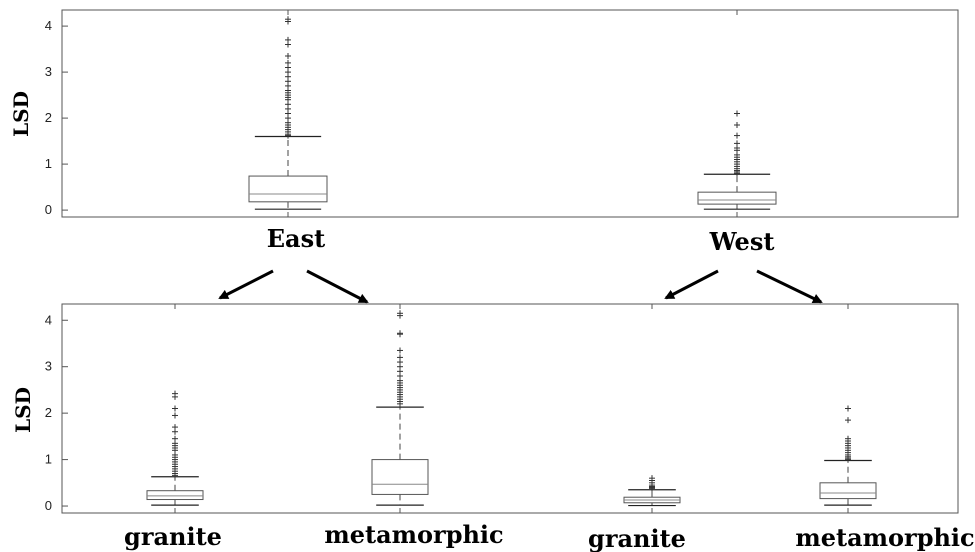 Image resolution: width=975 pixels, height=552 pixels. What do you see at coordinates (56, 117) in the screenshot?
I see `top-y-axis: 0 1 2 3 4` at bounding box center [56, 117].